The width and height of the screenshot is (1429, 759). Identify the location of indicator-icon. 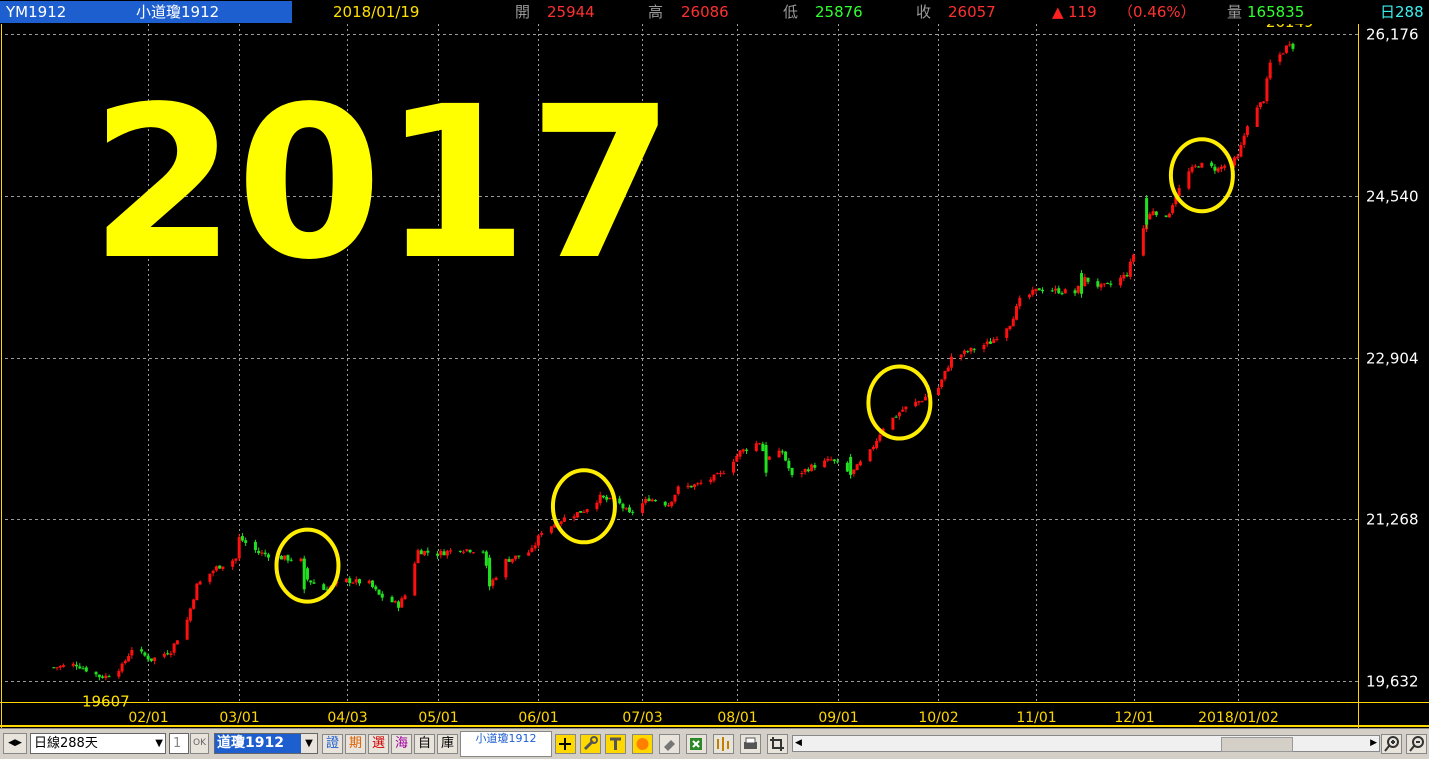
(723, 744).